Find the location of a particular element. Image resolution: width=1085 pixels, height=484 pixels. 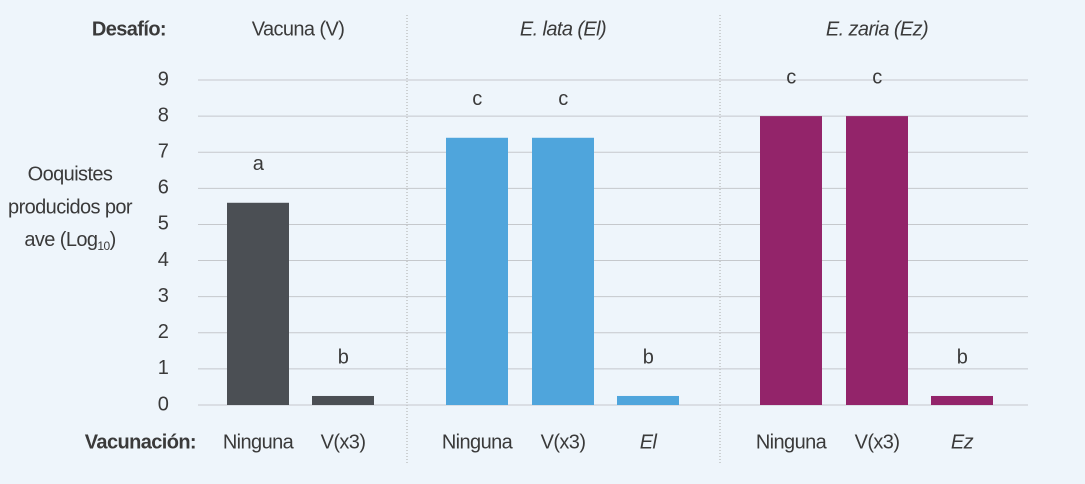

x-tick-label: El is located at coordinates (649, 442).